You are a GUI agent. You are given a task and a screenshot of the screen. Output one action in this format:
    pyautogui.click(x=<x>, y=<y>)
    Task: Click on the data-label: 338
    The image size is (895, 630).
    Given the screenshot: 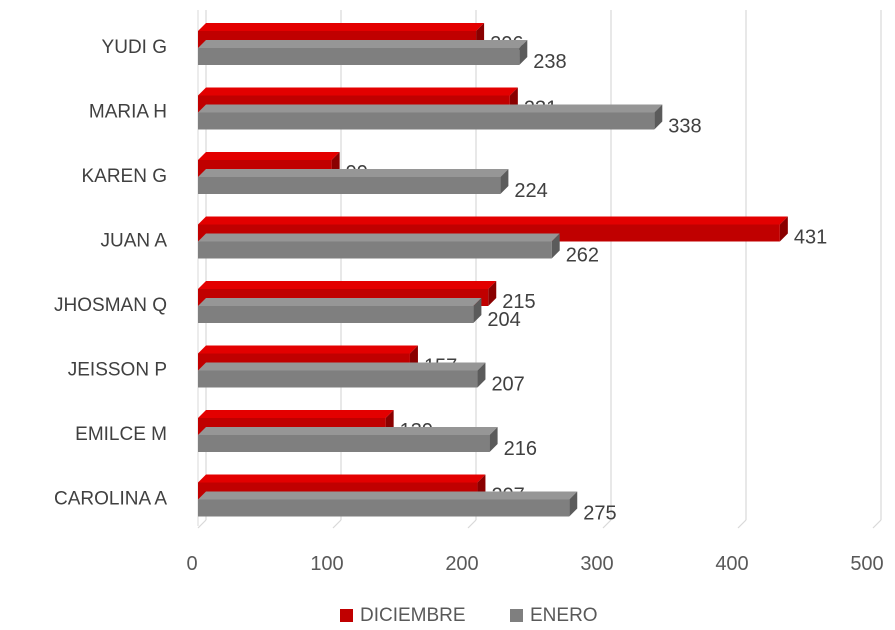 What is the action you would take?
    pyautogui.click(x=684, y=127)
    